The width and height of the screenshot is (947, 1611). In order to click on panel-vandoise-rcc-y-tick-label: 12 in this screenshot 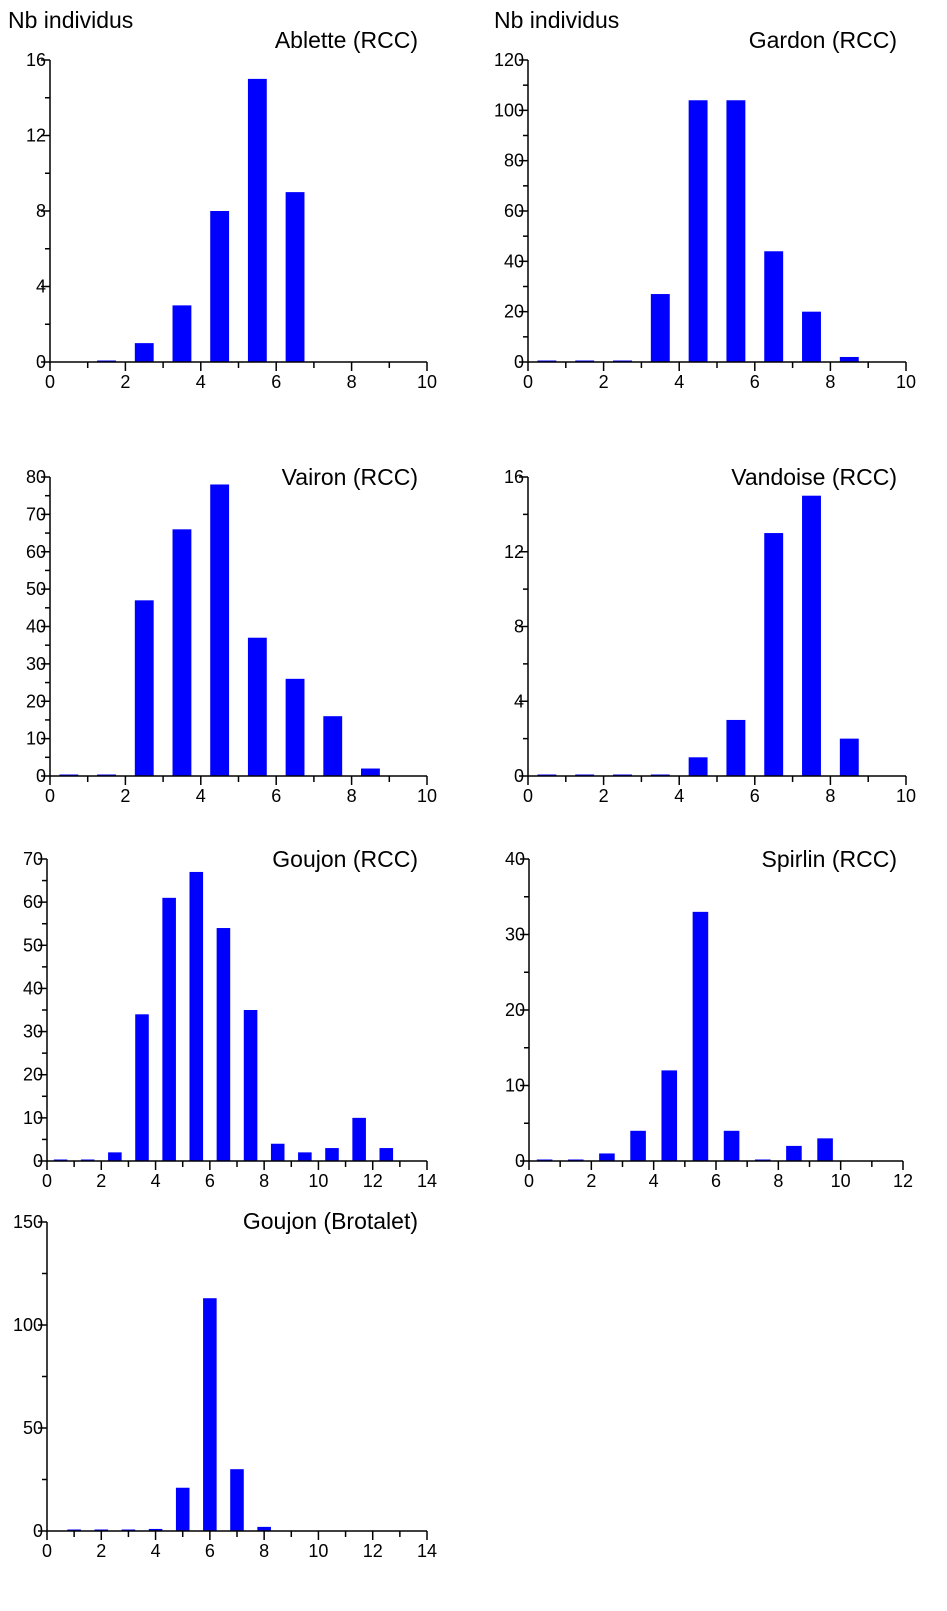, I will do `click(514, 552)`.